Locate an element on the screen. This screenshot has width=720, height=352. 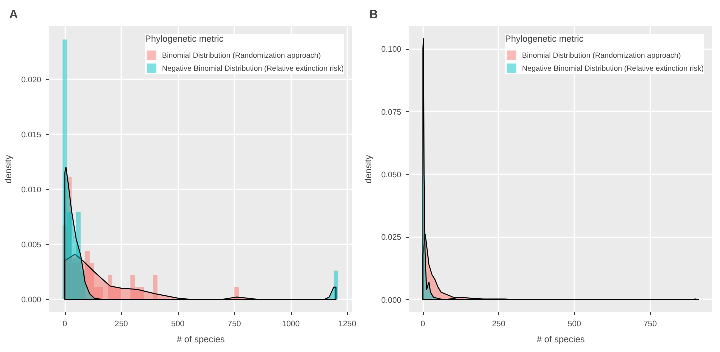
y-tick-label: 0.010 is located at coordinates (31, 189).